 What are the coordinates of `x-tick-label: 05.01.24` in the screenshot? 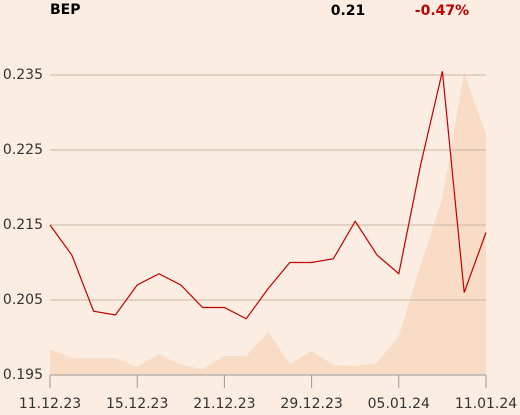 It's located at (399, 404).